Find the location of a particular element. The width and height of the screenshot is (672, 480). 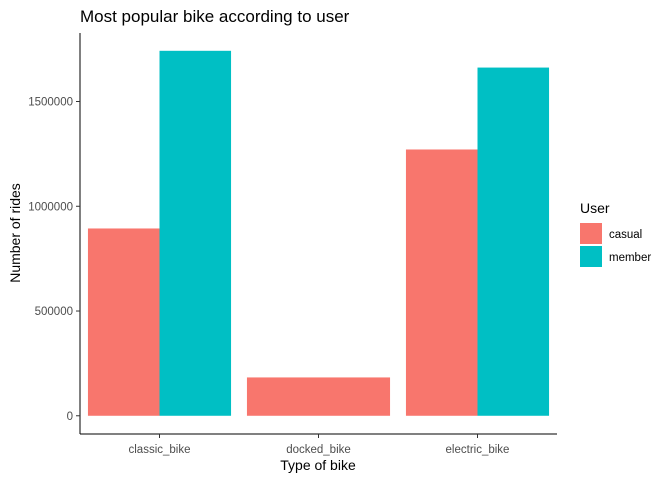

bar-casual-electric_bike is located at coordinates (441, 282).